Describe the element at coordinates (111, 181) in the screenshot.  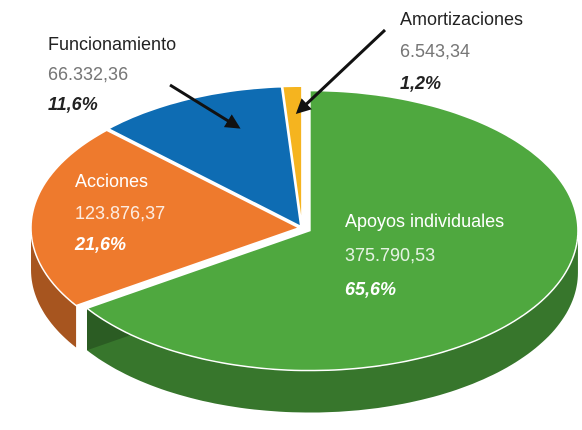
I see `label-name: Acciones` at that location.